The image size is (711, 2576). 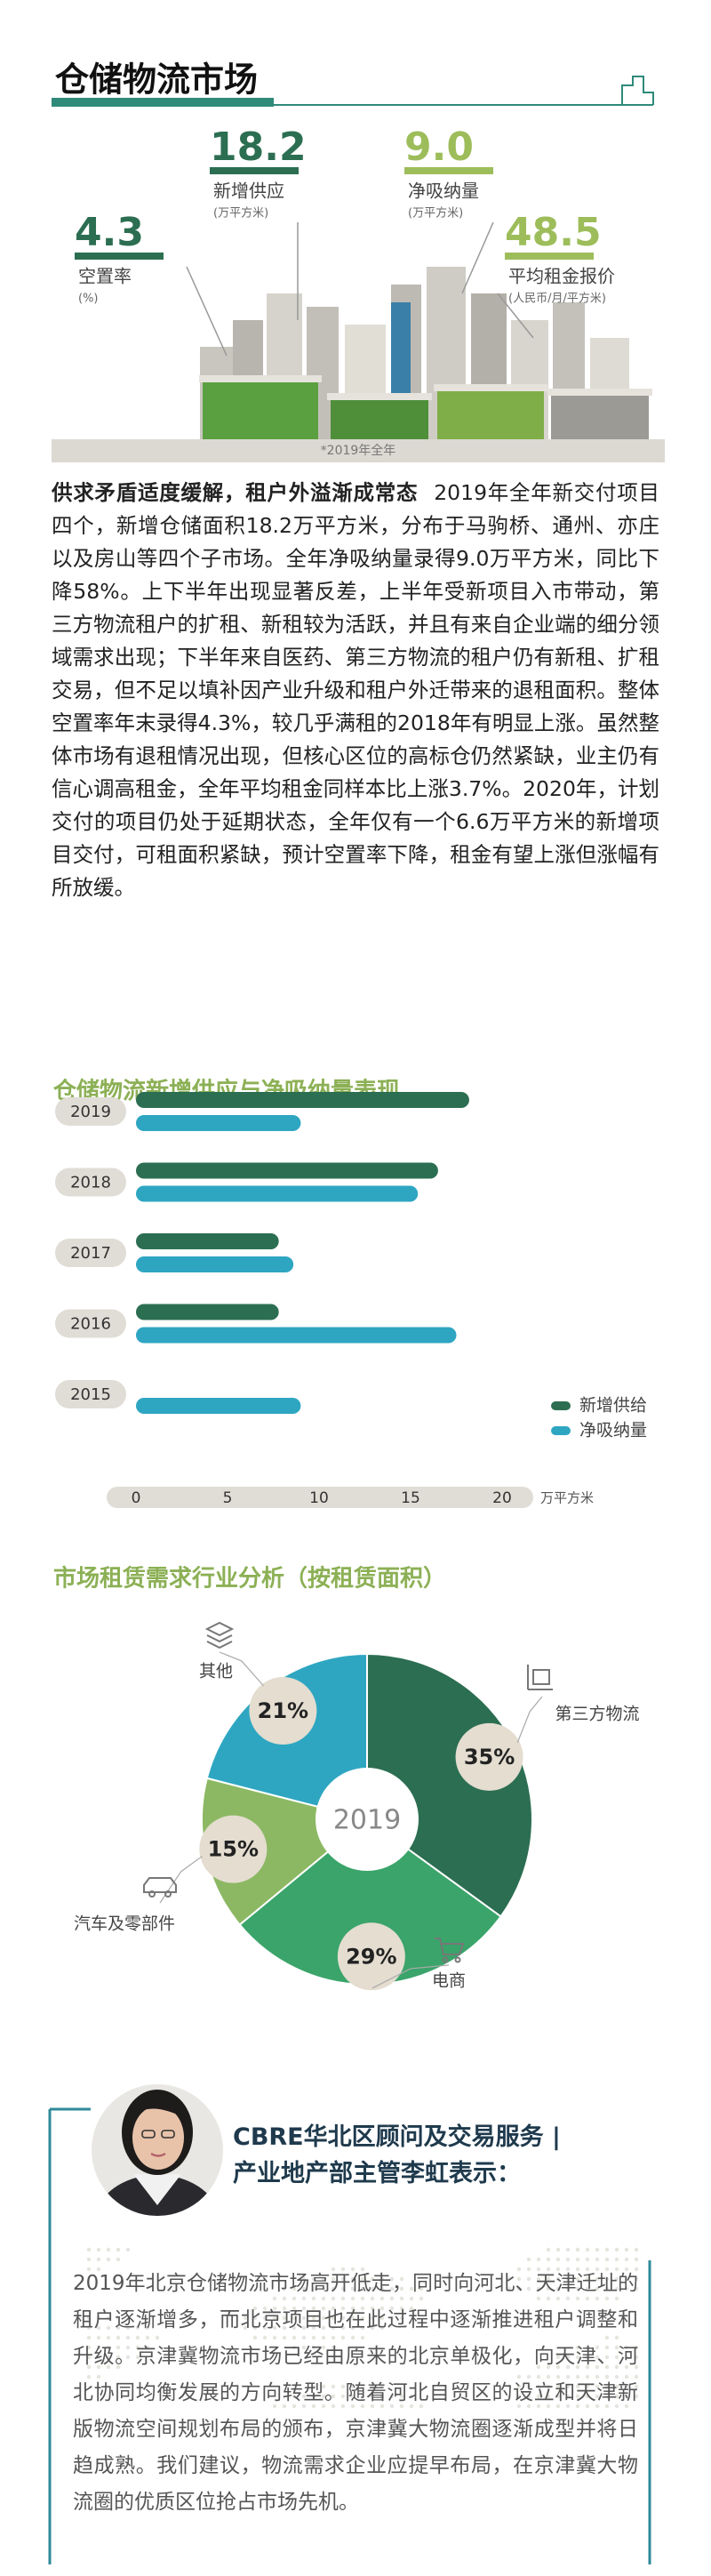 What do you see at coordinates (163, 102) in the screenshot?
I see `title-underline` at bounding box center [163, 102].